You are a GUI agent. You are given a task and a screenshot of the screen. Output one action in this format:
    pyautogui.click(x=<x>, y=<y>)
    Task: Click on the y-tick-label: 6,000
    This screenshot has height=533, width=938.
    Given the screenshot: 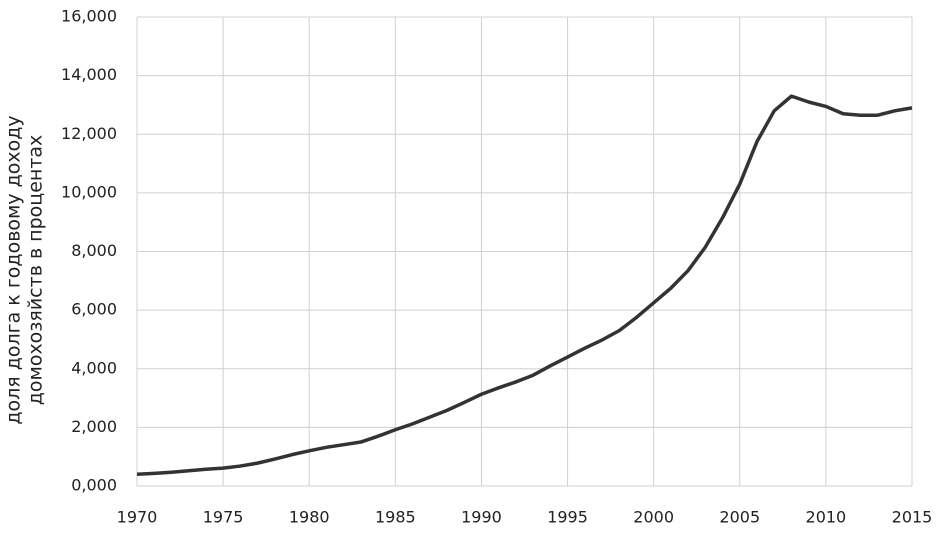 What is the action you would take?
    pyautogui.click(x=94, y=309)
    